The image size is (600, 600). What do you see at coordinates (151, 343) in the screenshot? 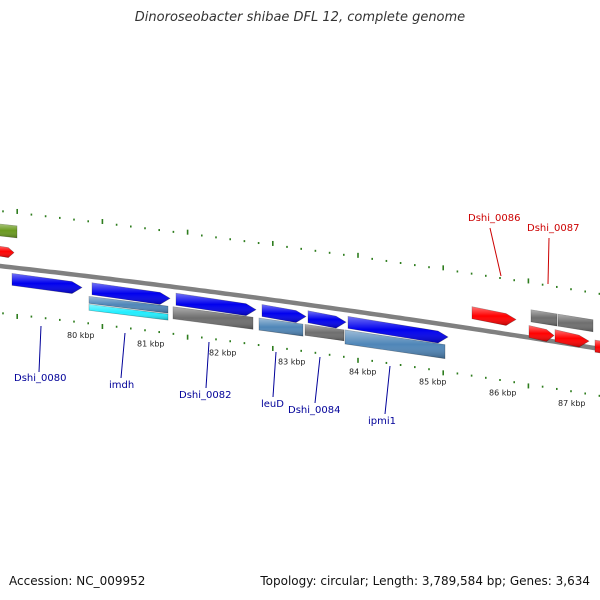
I see `kbp-label: 81 kbp` at bounding box center [151, 343].